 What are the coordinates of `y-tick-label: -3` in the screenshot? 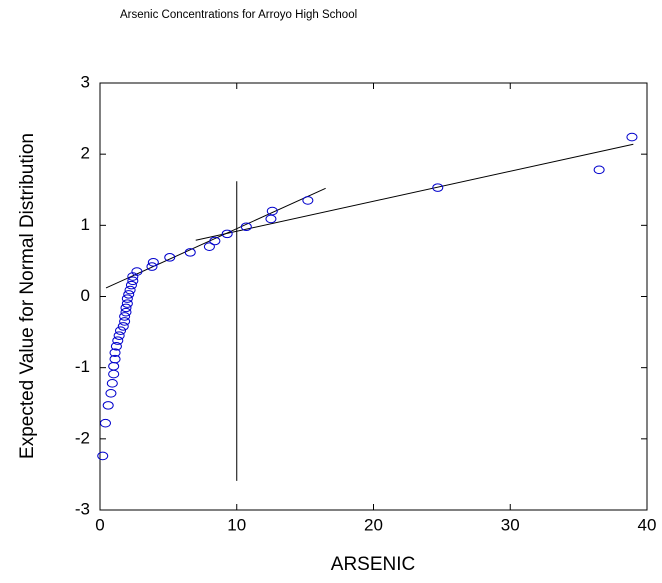 It's located at (82, 508).